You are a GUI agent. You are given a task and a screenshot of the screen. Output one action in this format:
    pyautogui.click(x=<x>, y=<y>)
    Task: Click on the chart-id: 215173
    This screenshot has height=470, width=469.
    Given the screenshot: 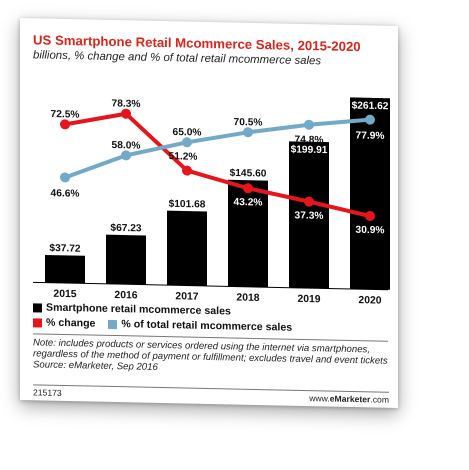 What is the action you would take?
    pyautogui.click(x=47, y=392)
    